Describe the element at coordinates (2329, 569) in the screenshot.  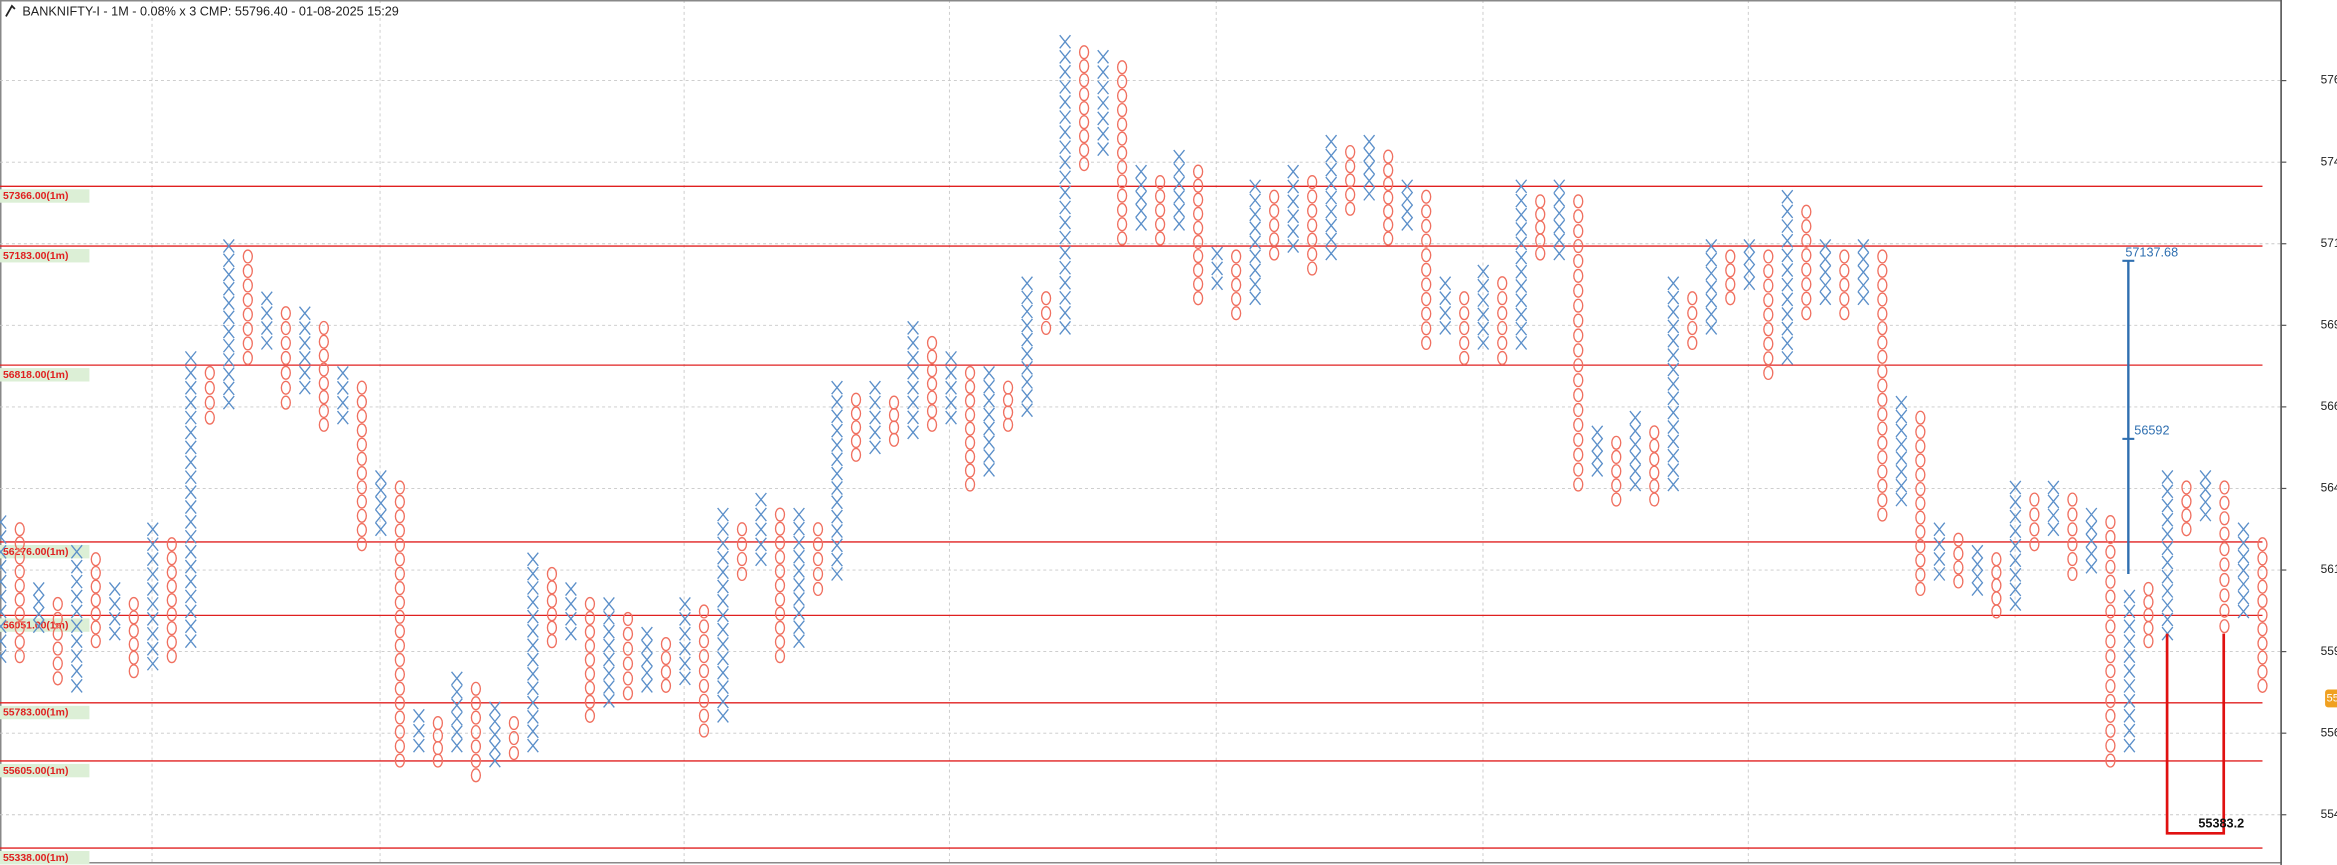
I see `y-tick-label: 561` at that location.